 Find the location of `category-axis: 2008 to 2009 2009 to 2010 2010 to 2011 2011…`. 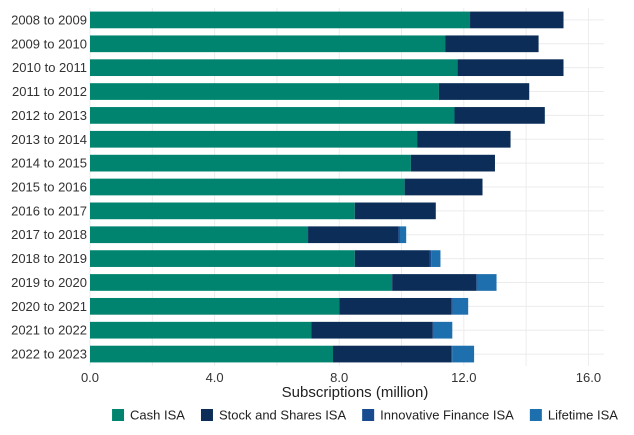

category-axis: 2008 to 2009 2009 to 2010 2010 to 2011 2011… is located at coordinates (49, 186).